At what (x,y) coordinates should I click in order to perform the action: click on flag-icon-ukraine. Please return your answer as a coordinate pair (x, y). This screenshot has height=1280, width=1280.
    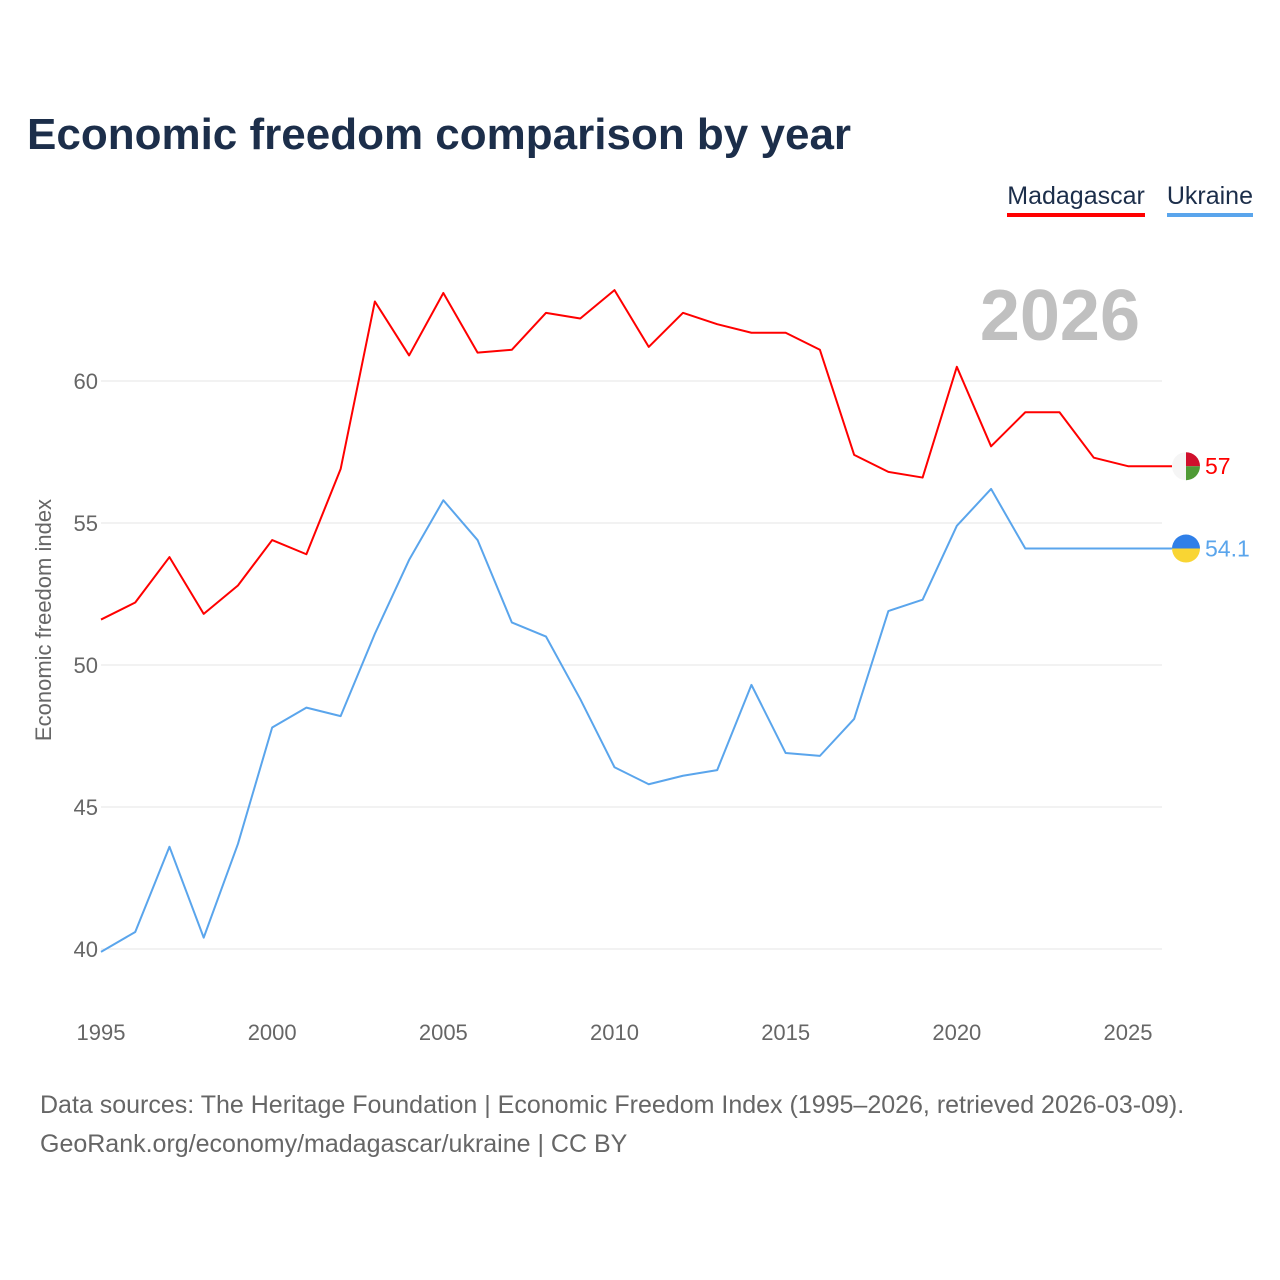
    Looking at the image, I should click on (1186, 548).